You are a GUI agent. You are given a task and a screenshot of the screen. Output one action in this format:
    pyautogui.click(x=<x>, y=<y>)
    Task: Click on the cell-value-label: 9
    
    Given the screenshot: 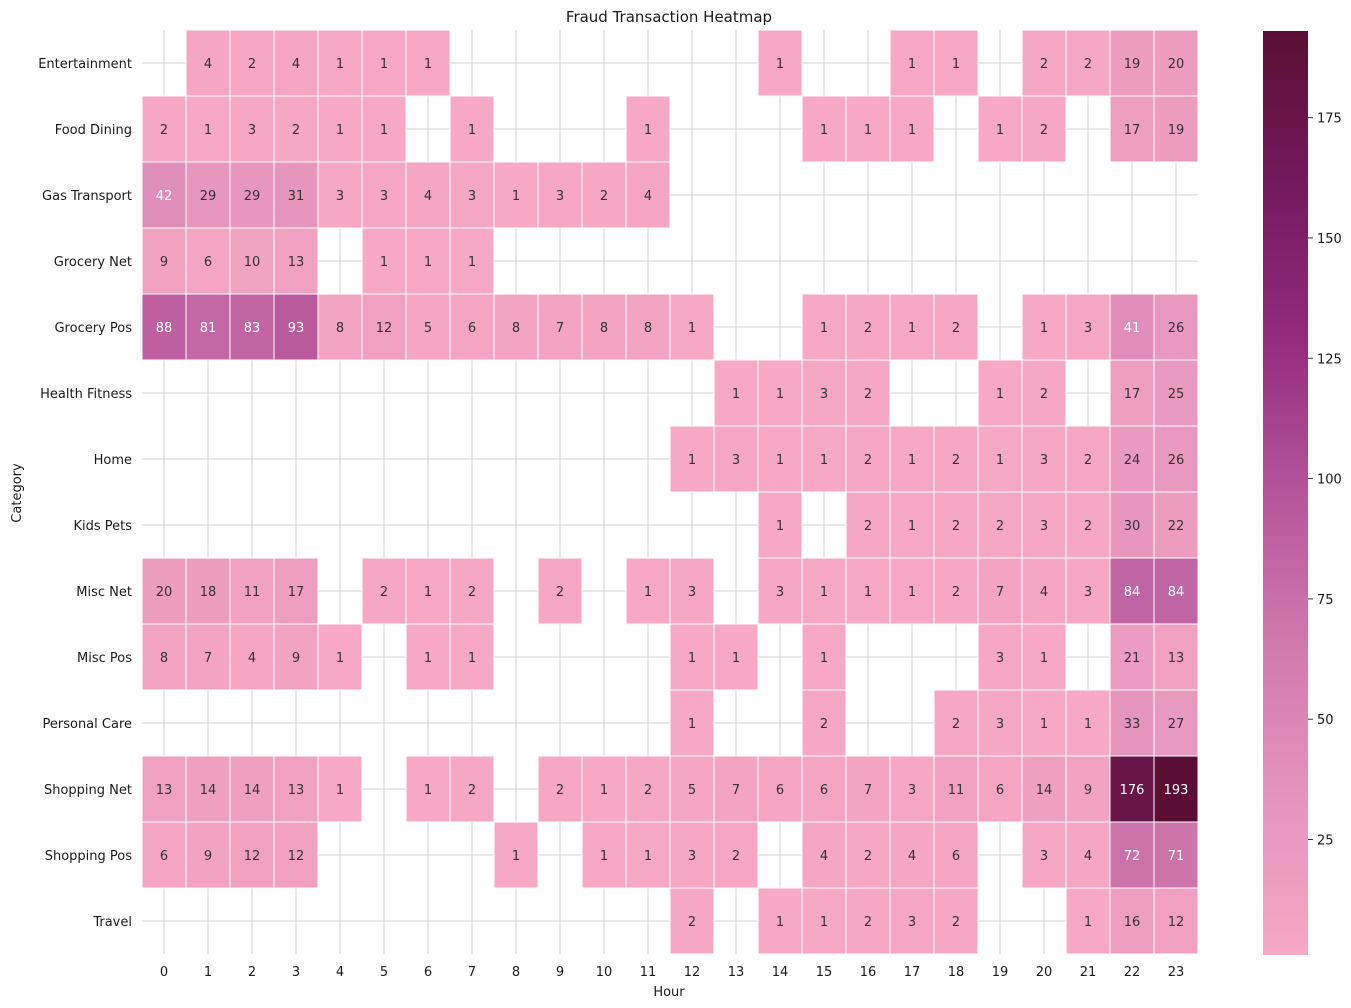 What is the action you would take?
    pyautogui.click(x=208, y=856)
    